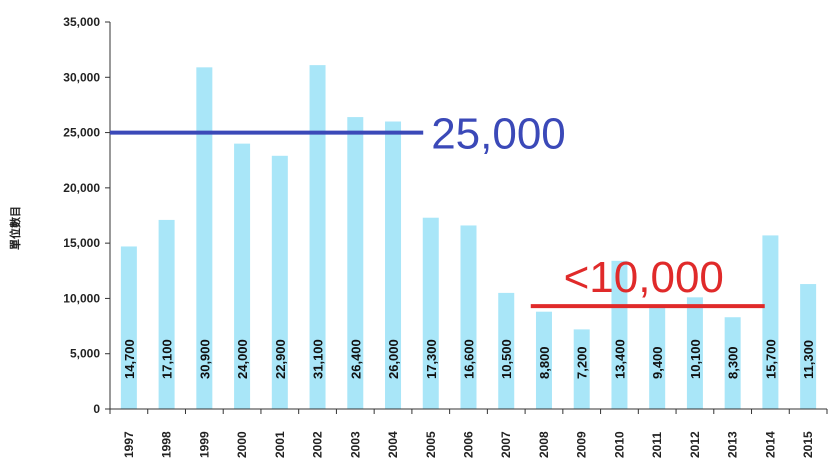 Image resolution: width=833 pixels, height=472 pixels. Describe the element at coordinates (469, 359) in the screenshot. I see `data-label-2006: 16,600` at that location.